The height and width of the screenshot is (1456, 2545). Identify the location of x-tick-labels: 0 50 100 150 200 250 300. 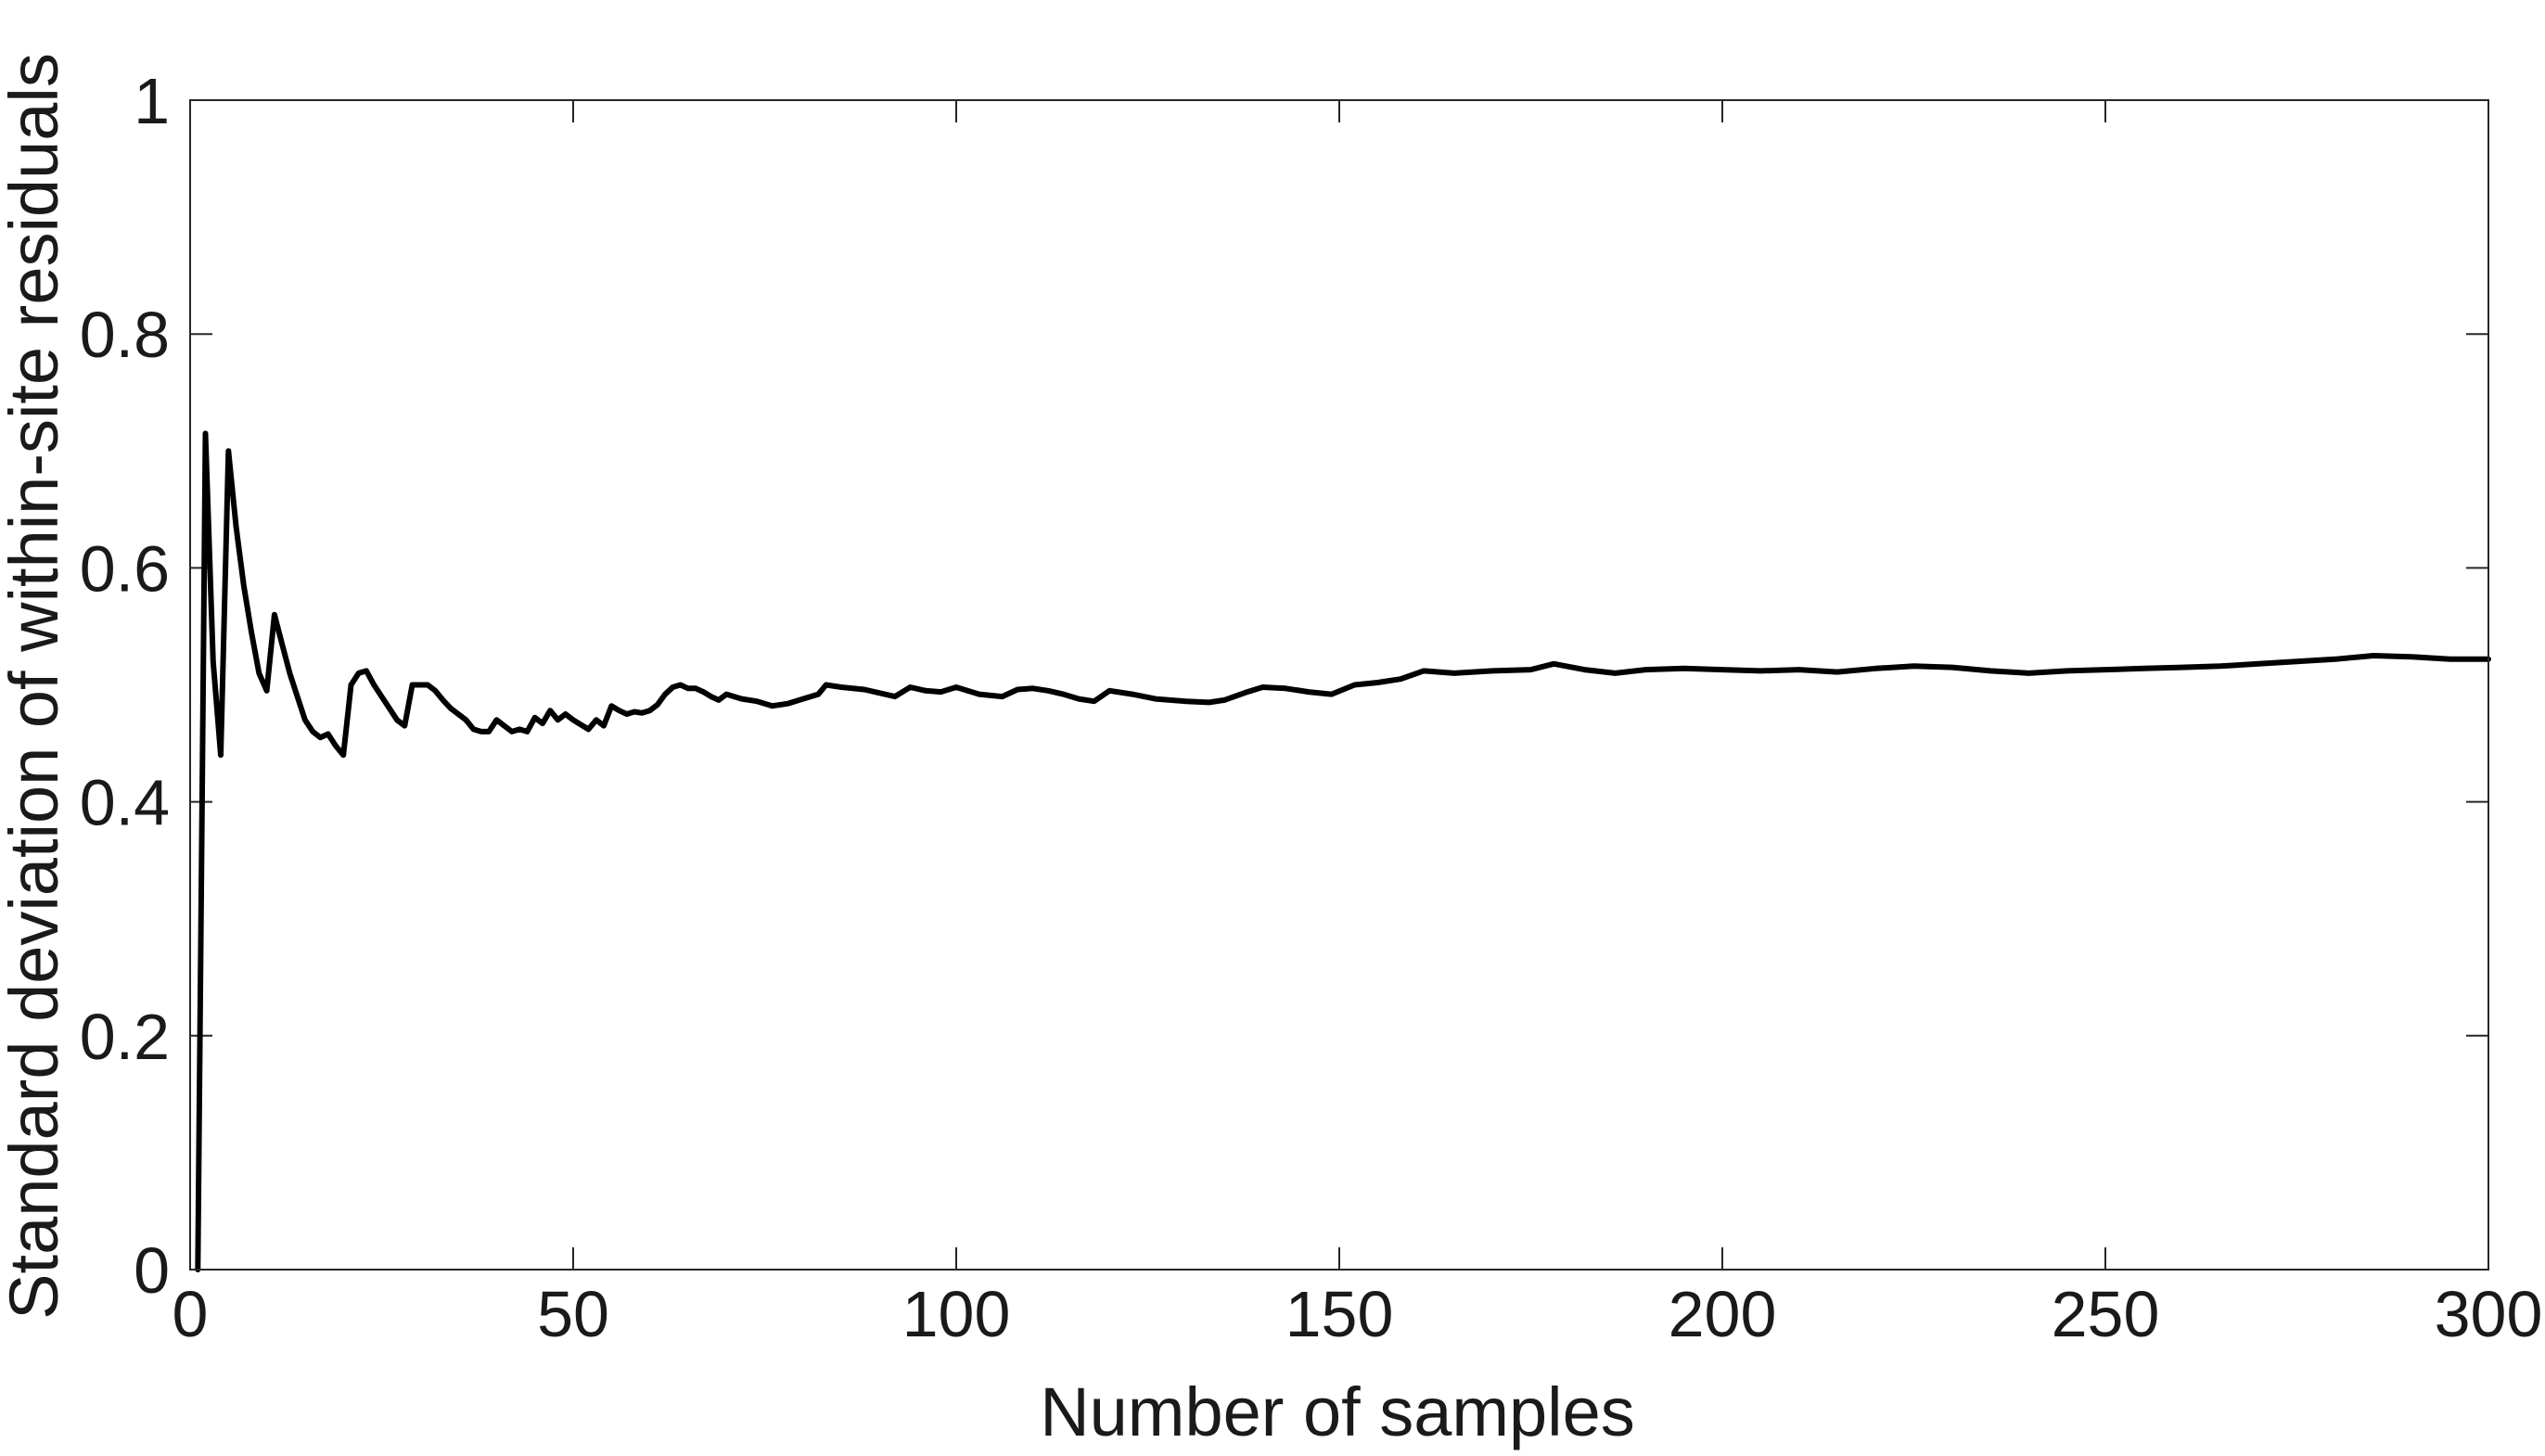
(1358, 1314).